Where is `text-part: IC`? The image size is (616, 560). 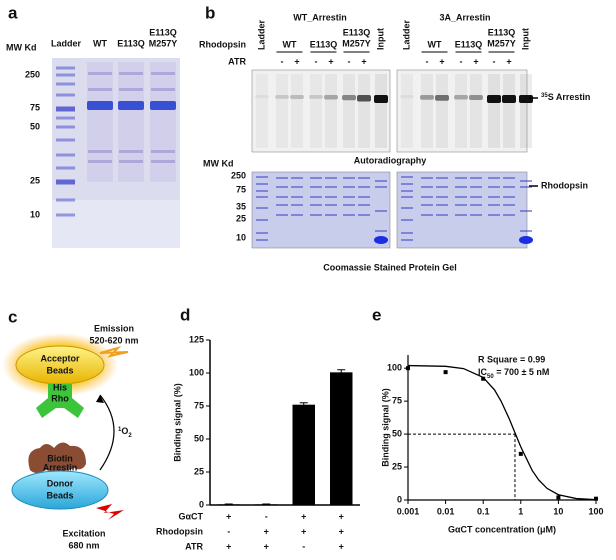 text-part: IC is located at coordinates (483, 372).